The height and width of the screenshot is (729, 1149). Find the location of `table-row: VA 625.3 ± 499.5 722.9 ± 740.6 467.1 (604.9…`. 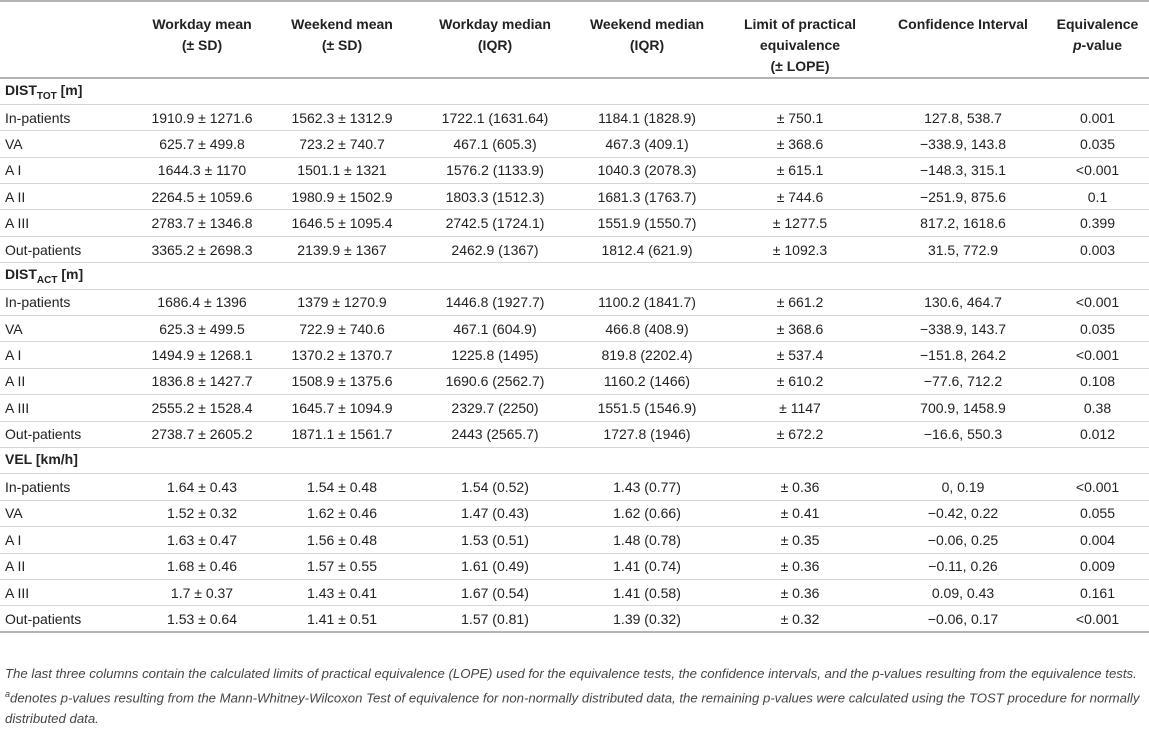

table-row: VA 625.3 ± 499.5 722.9 ± 740.6 467.1 (604.9… is located at coordinates (574, 329).